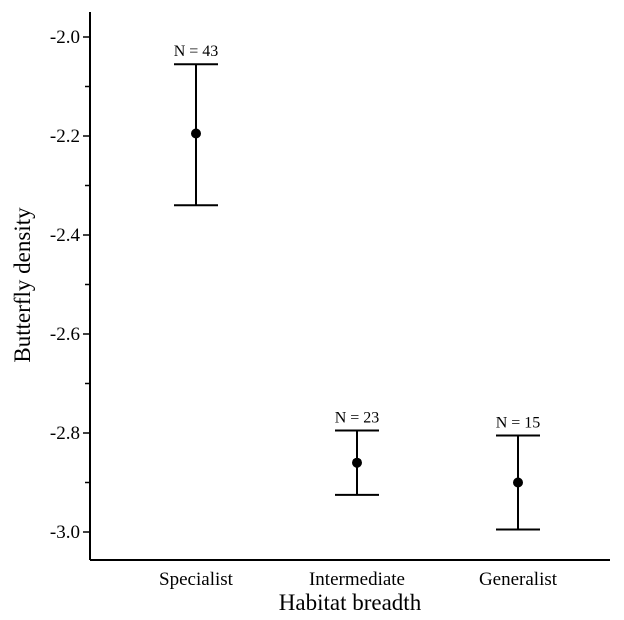 The image size is (624, 620). What do you see at coordinates (22, 285) in the screenshot?
I see `y-axis-title: Butterfly density` at bounding box center [22, 285].